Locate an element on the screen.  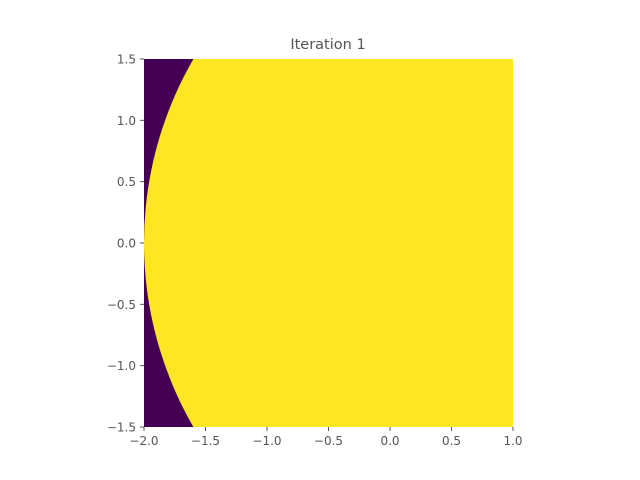
y-tick-label: −1.5 is located at coordinates (121, 428).